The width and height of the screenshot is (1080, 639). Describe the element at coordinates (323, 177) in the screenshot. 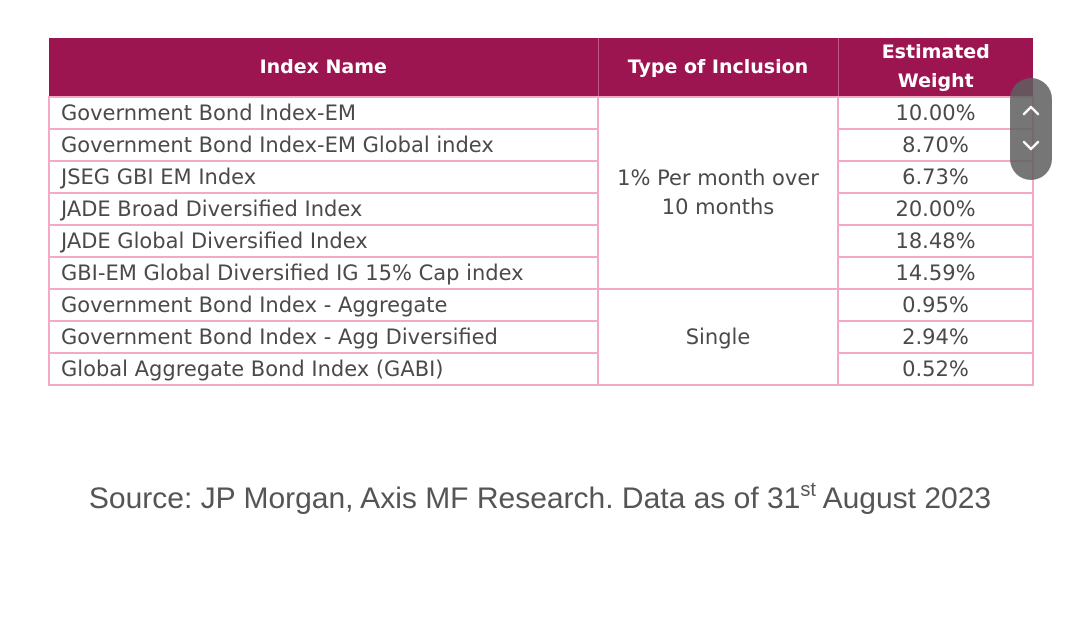

I see `index-name-cell: JSEG GBI EM Index` at that location.